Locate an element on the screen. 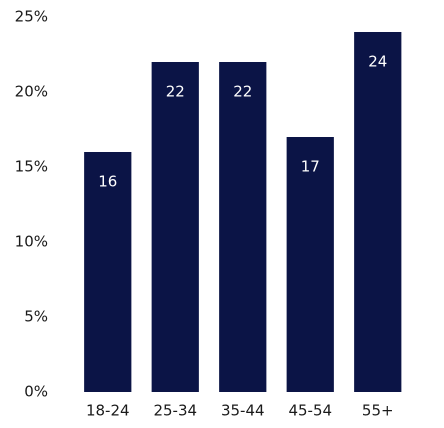  y-tick-label: 0% is located at coordinates (36, 392).